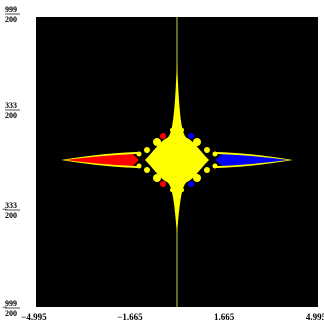 This screenshot has height=324, width=324. What do you see at coordinates (130, 317) in the screenshot?
I see `x-tick-label: −1.665` at bounding box center [130, 317].